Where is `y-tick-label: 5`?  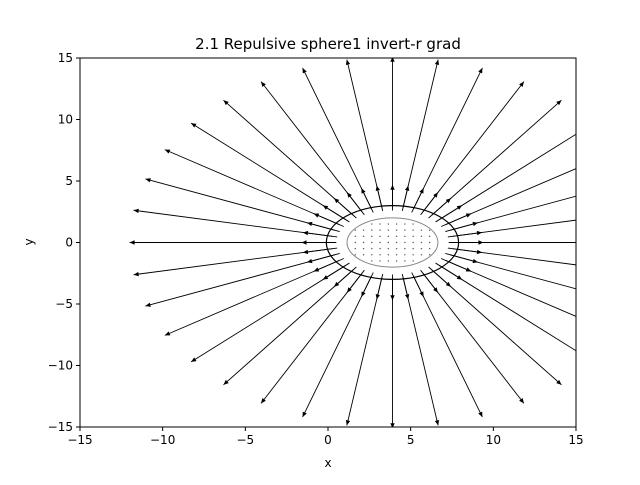
y-tick-label: 5 is located at coordinates (69, 181).